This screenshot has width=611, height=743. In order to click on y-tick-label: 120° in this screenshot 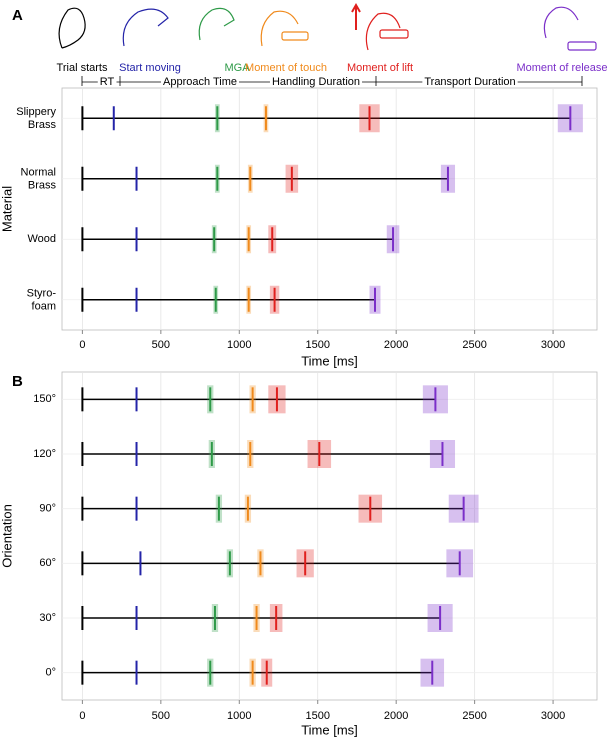, I will do `click(44, 454)`.